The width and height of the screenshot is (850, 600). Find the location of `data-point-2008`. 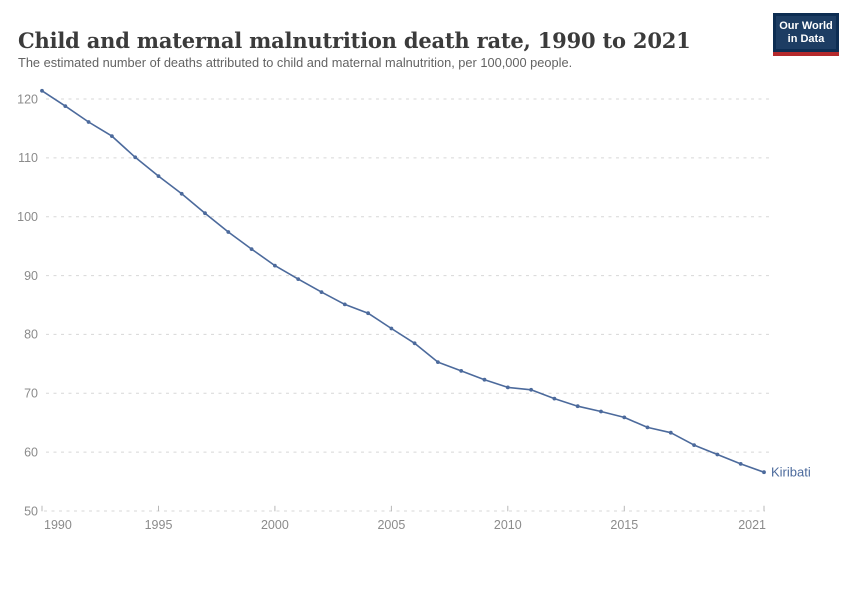

data-point-2008 is located at coordinates (461, 371).